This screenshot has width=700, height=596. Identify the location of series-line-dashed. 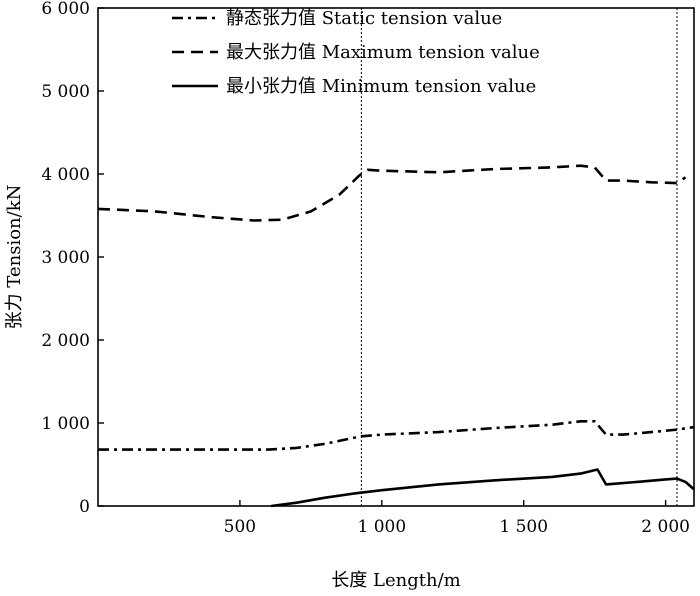
(392, 193).